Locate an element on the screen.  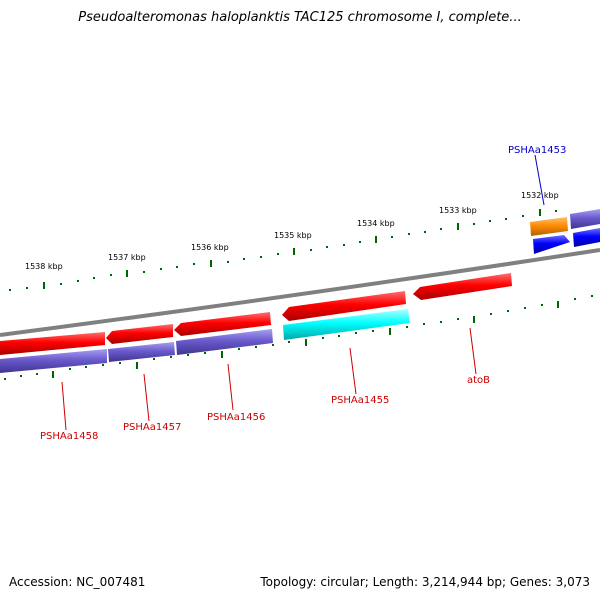
gene-cyan-psha1455 is located at coordinates (346, 324).